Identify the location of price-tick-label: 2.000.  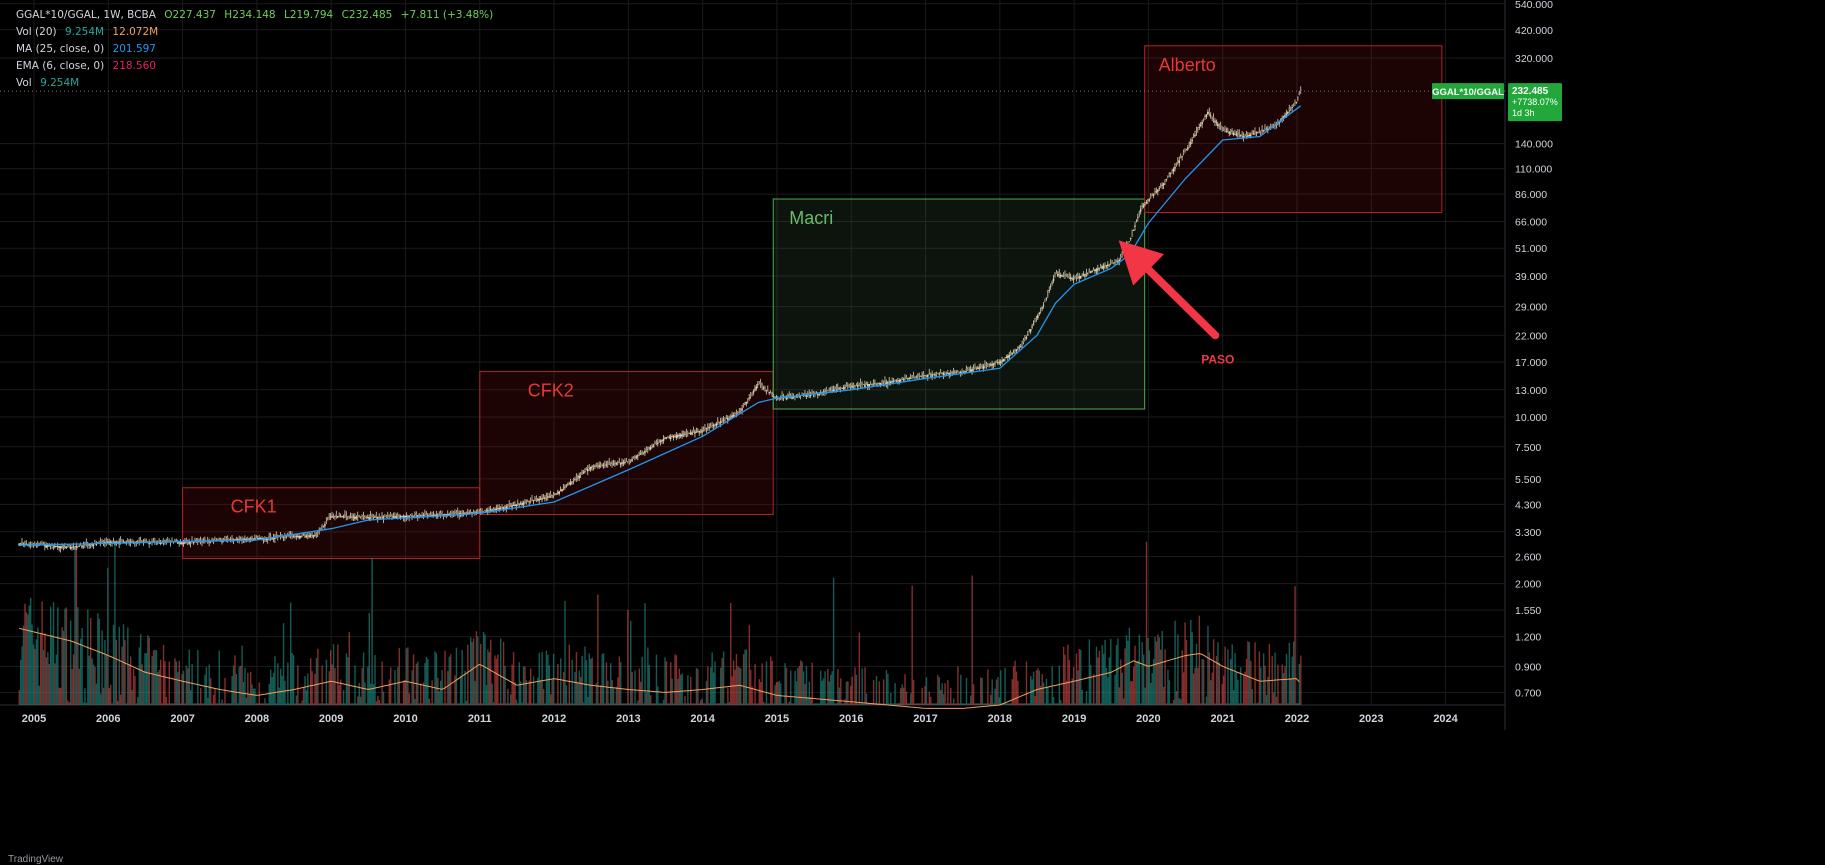
(1528, 585).